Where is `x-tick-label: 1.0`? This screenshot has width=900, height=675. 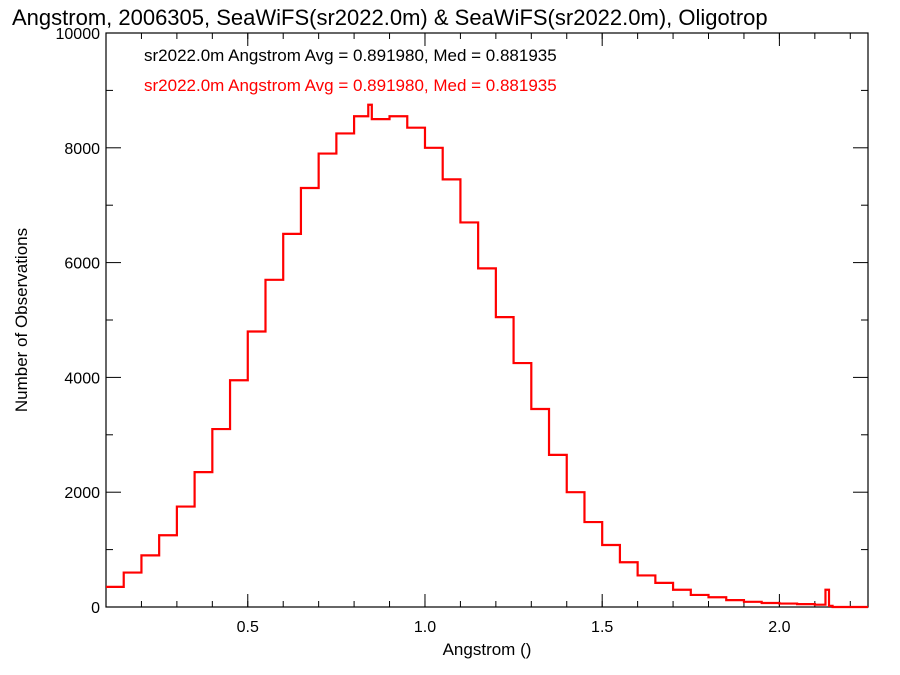 x-tick-label: 1.0 is located at coordinates (425, 627).